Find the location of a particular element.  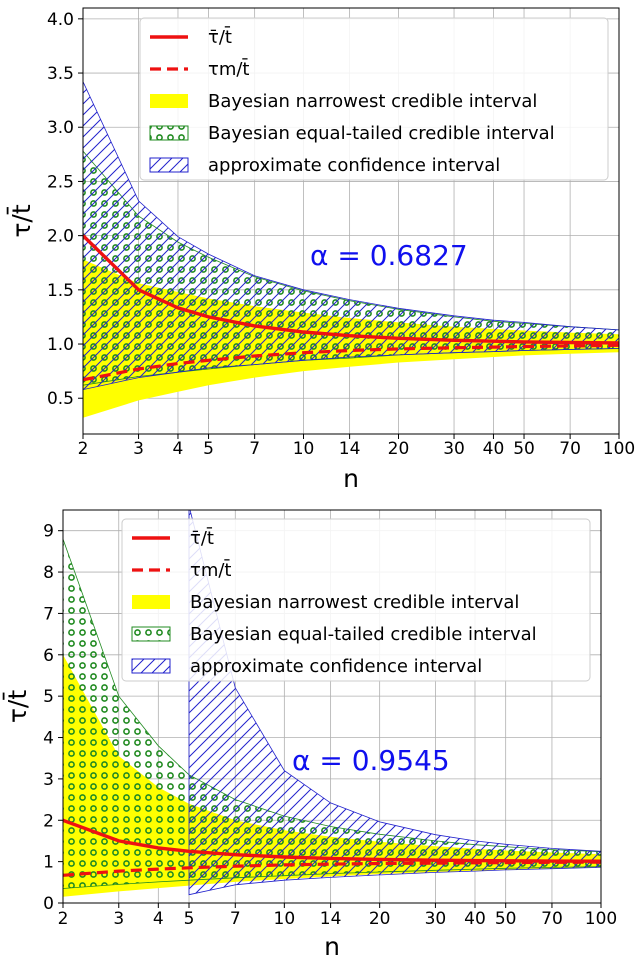

y-tick-label: 1.5 is located at coordinates (60, 291).